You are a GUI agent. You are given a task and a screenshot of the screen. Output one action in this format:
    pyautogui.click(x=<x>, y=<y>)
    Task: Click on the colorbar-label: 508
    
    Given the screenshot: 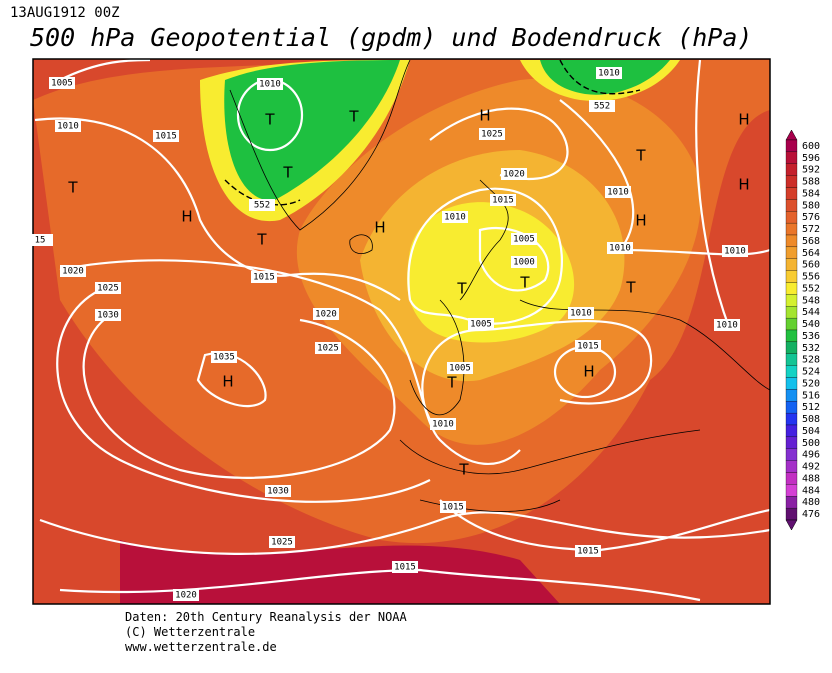 What is the action you would take?
    pyautogui.click(x=811, y=419)
    